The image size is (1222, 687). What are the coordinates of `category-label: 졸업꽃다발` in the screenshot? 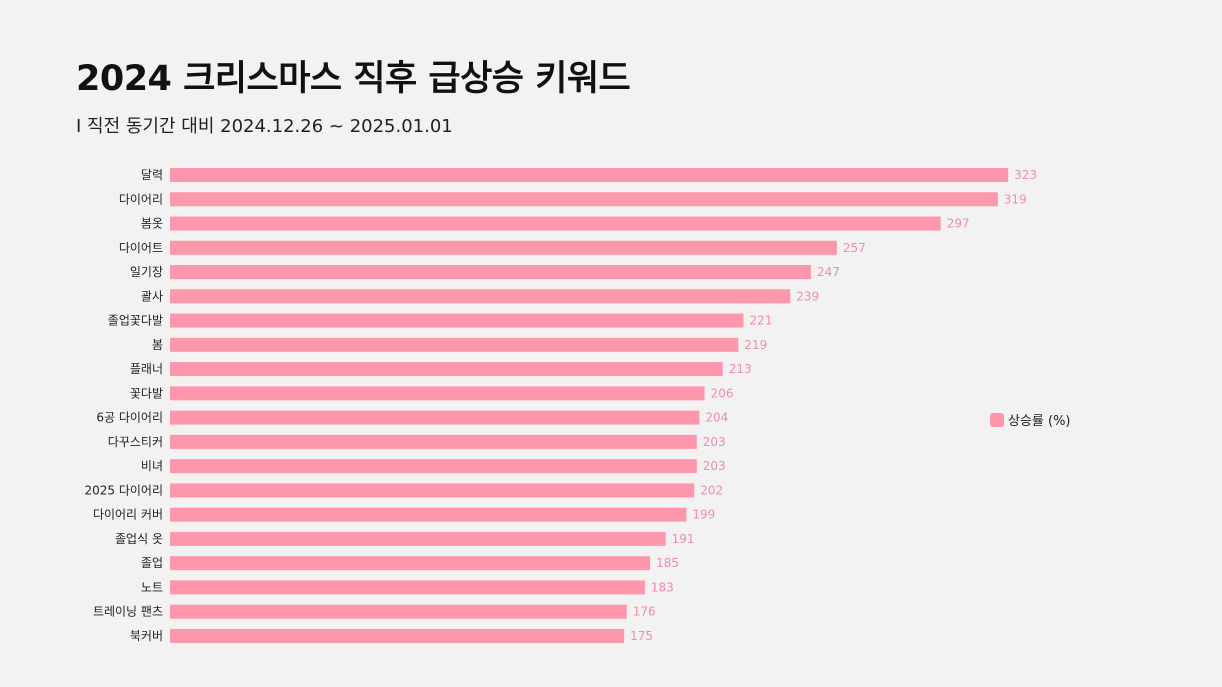 It's located at (135, 321).